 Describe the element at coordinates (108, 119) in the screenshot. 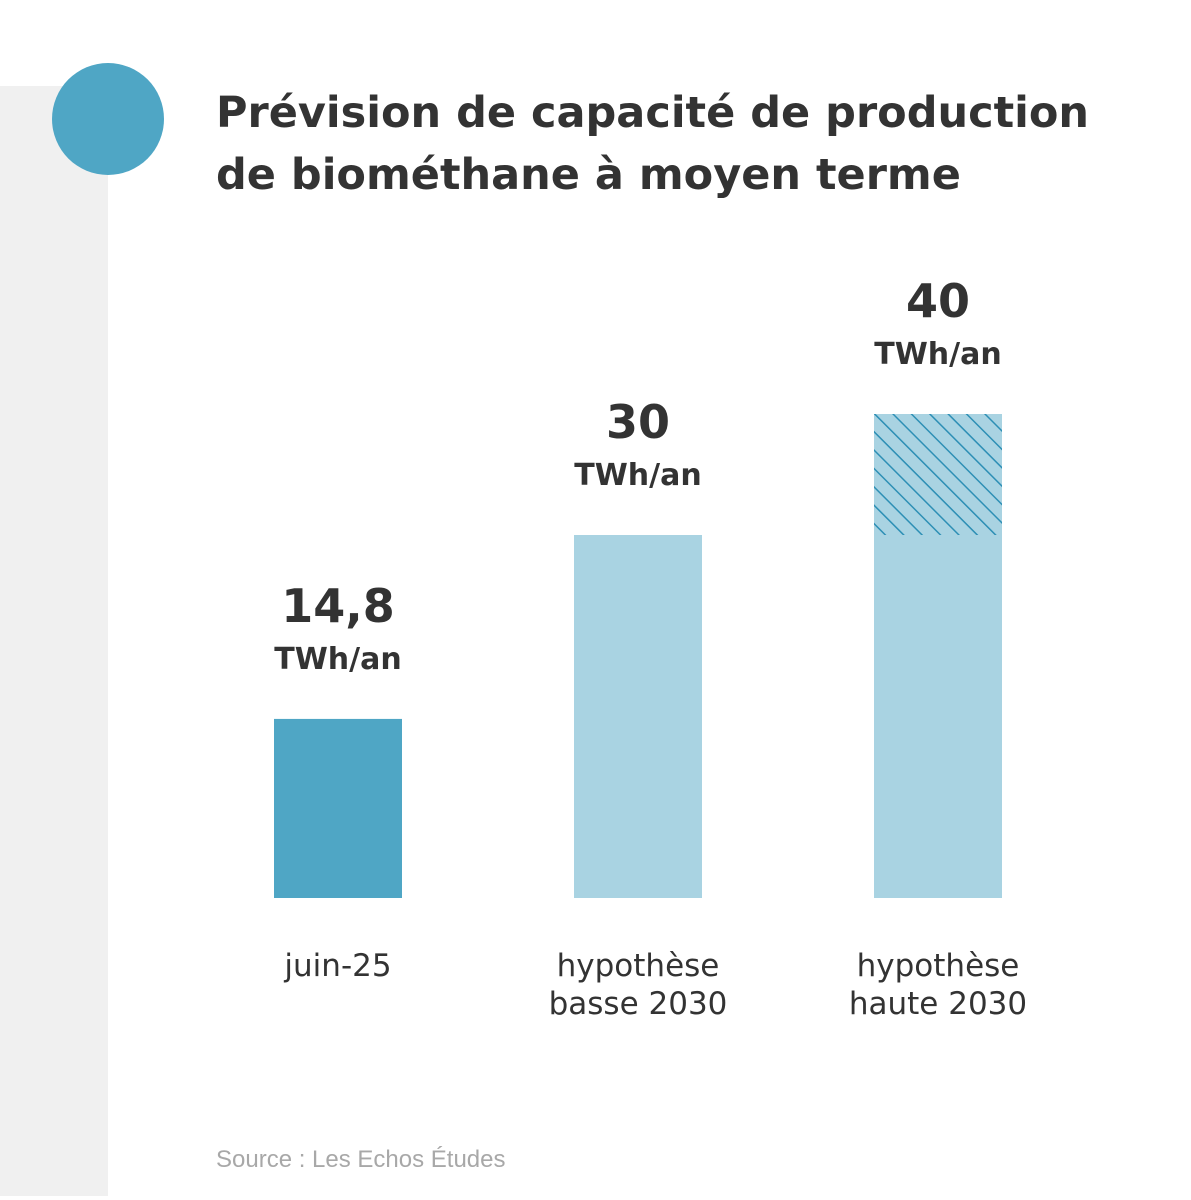

I see `accent-dot` at that location.